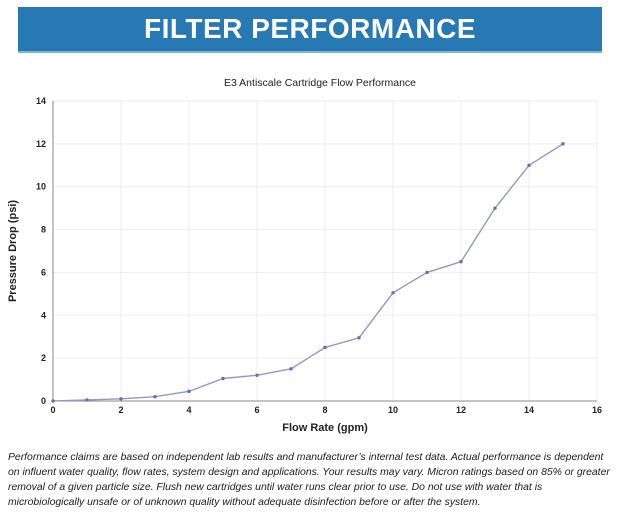 This screenshot has width=620, height=531. What do you see at coordinates (320, 83) in the screenshot?
I see `chart-title: E3 Antiscale Cartridge Flow Performance` at bounding box center [320, 83].